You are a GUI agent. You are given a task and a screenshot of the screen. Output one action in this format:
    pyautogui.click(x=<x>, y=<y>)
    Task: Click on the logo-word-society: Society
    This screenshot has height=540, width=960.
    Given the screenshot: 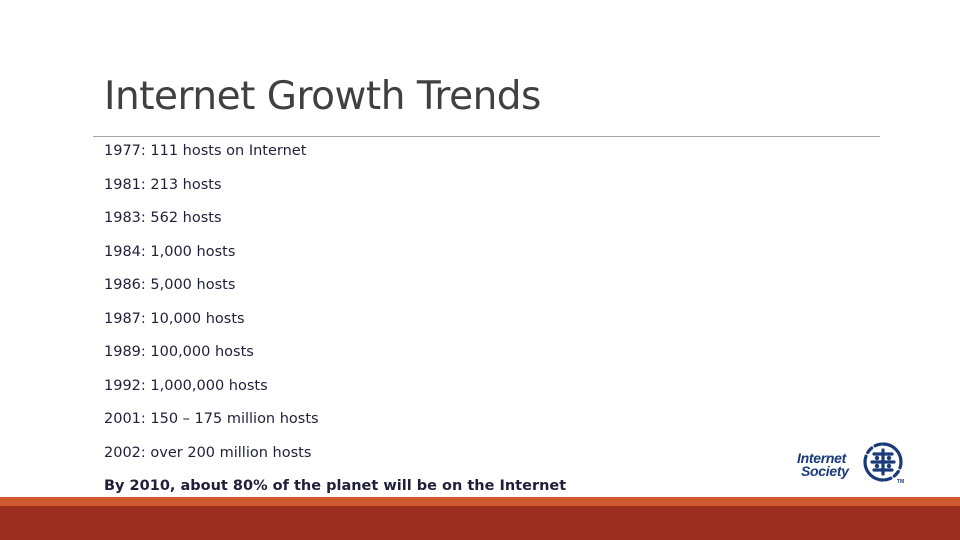 What is the action you would take?
    pyautogui.click(x=825, y=471)
    